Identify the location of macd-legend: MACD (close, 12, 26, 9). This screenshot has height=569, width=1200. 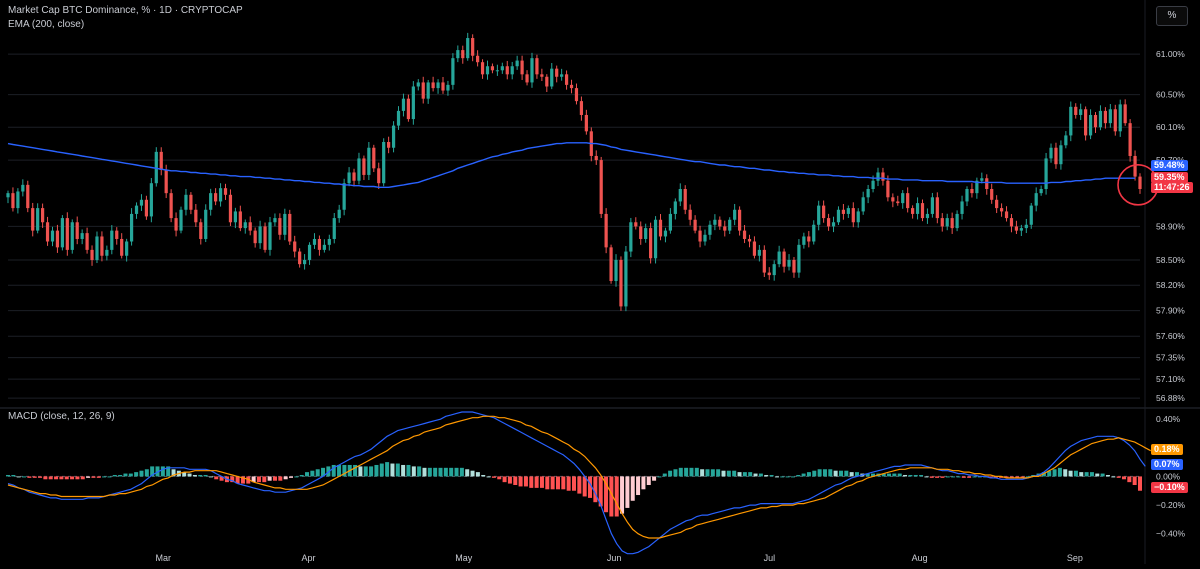
(61, 416).